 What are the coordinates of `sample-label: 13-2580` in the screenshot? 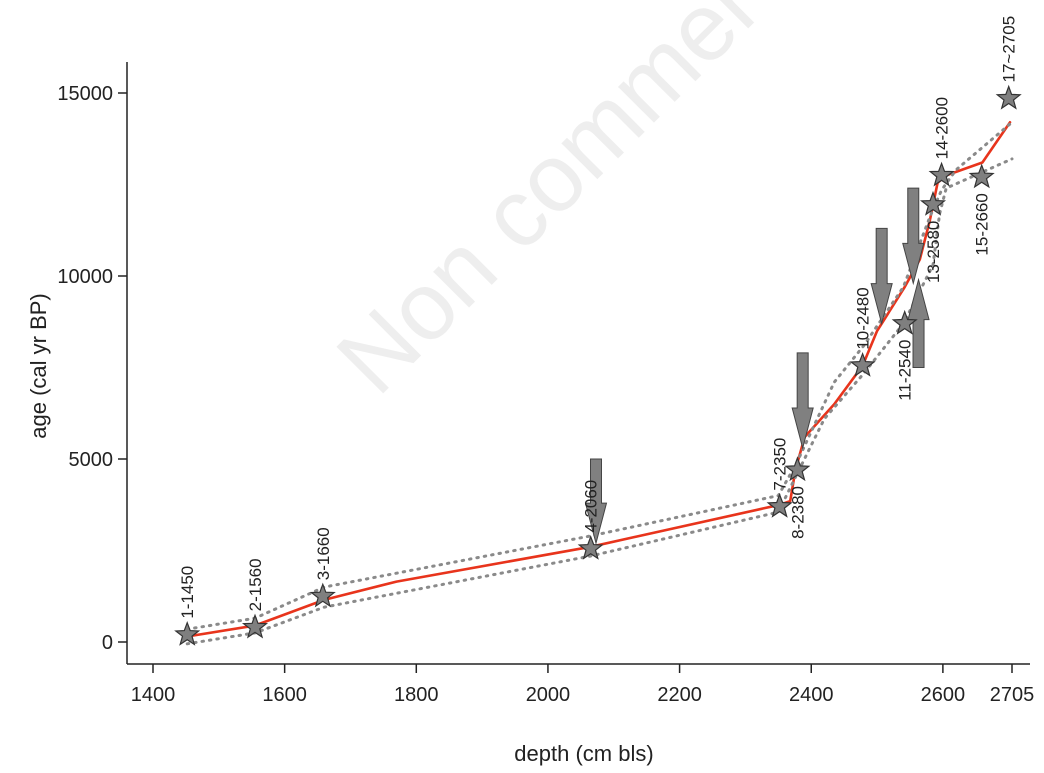 It's located at (933, 252).